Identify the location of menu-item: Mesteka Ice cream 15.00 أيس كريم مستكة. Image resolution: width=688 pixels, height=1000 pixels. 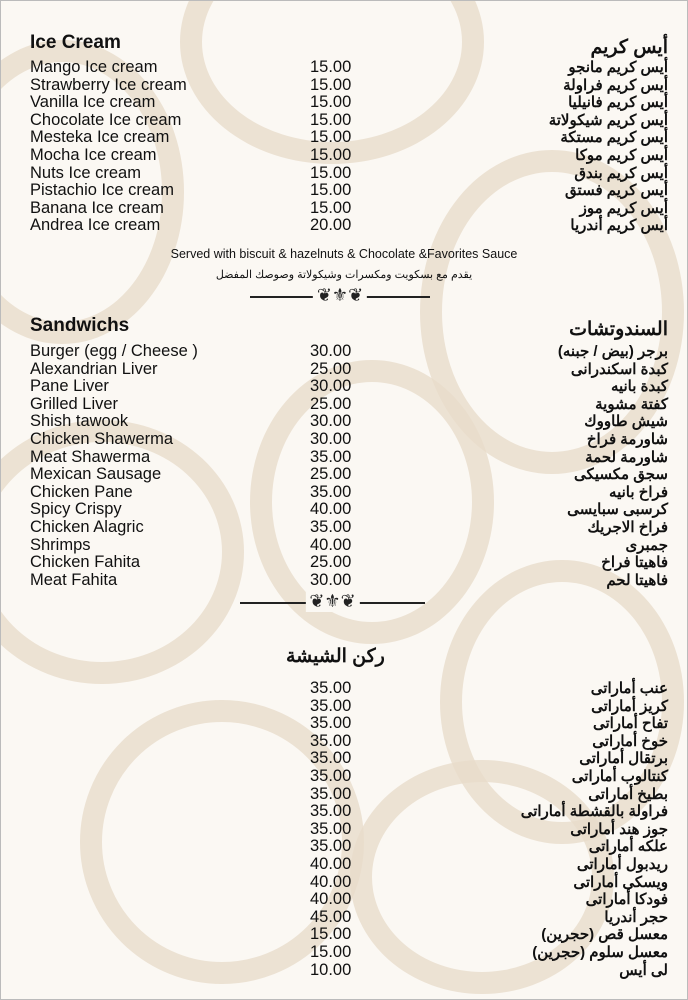
(344, 138).